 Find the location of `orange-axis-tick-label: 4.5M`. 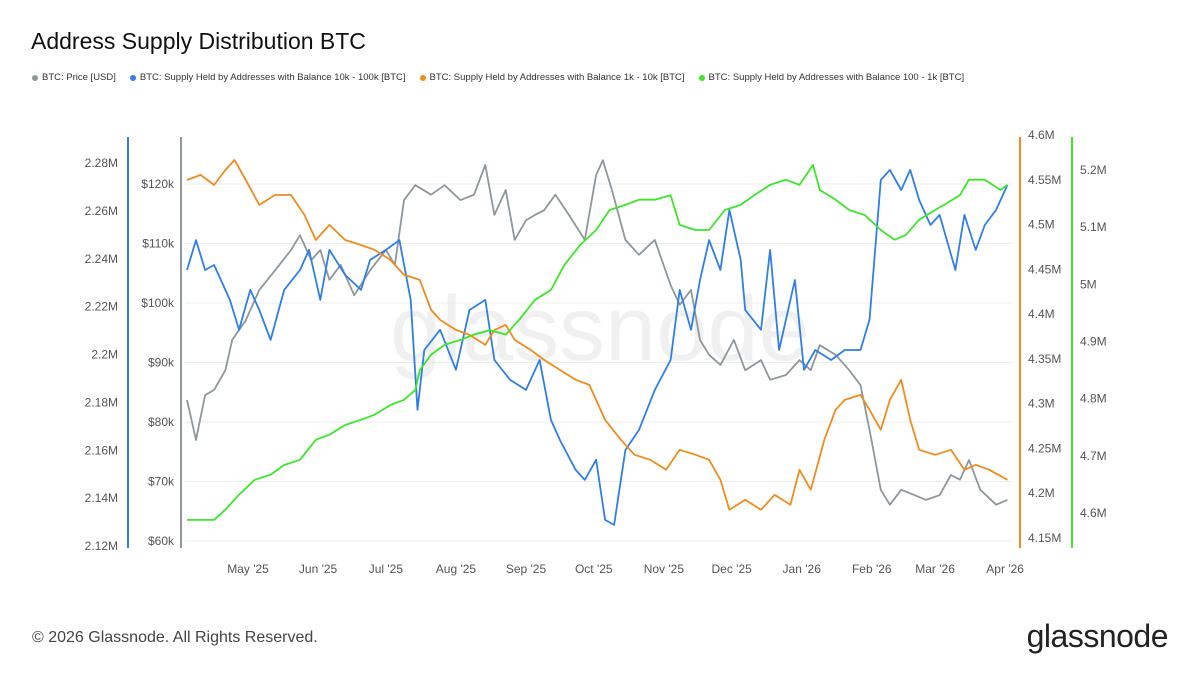

orange-axis-tick-label: 4.5M is located at coordinates (1041, 225).